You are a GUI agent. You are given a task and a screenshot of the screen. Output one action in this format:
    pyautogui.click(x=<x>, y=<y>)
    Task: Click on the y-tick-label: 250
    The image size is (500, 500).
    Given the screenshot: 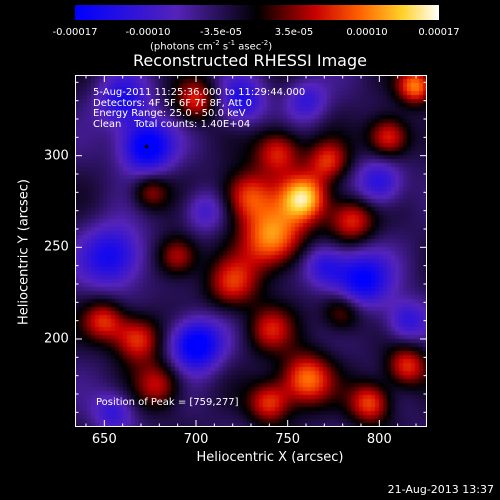 What is the action you would take?
    pyautogui.click(x=56, y=247)
    